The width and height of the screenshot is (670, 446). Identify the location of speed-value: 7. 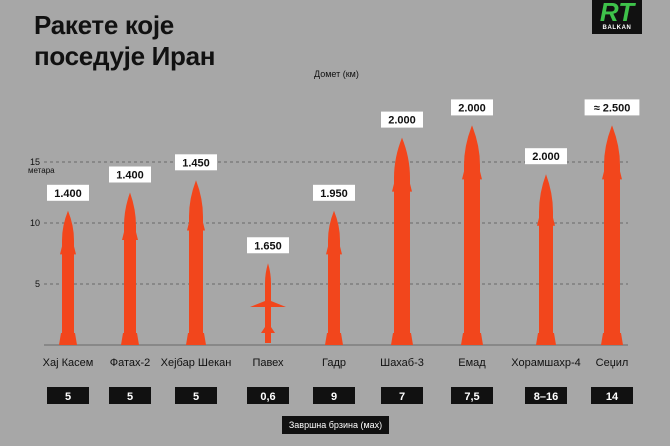
(402, 397).